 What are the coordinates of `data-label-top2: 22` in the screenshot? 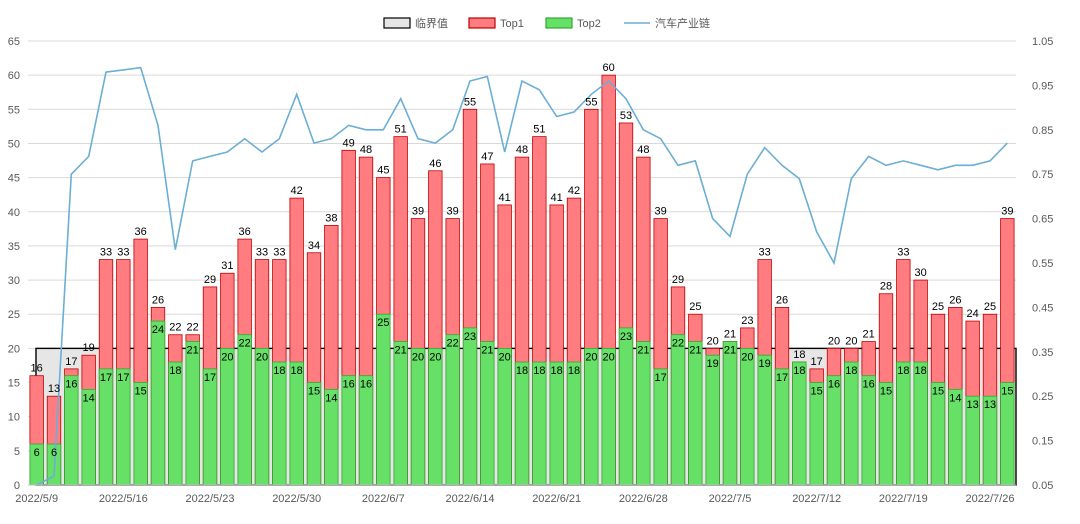 It's located at (678, 344).